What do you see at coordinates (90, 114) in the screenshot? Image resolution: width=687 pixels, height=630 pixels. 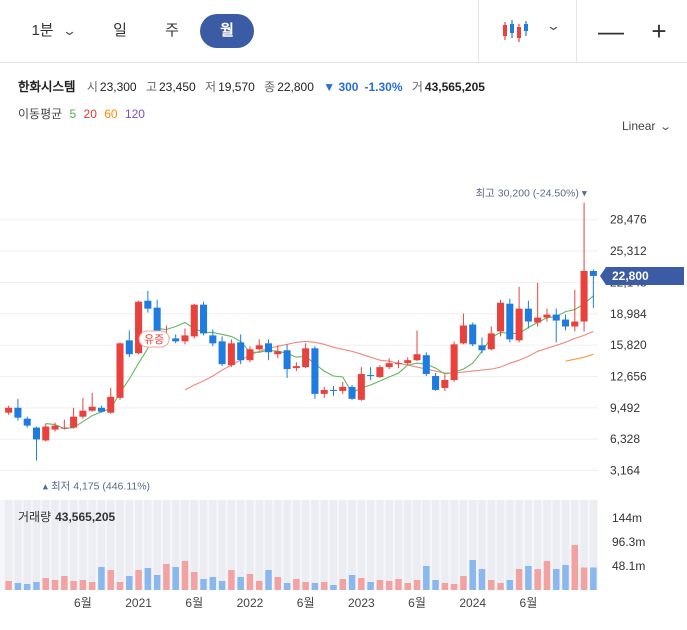 I see `ma-period-20: 20` at bounding box center [90, 114].